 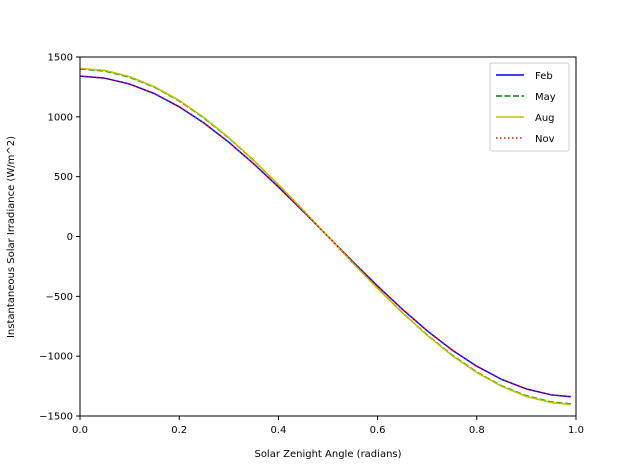 I want to click on legend-box, so click(x=529, y=107).